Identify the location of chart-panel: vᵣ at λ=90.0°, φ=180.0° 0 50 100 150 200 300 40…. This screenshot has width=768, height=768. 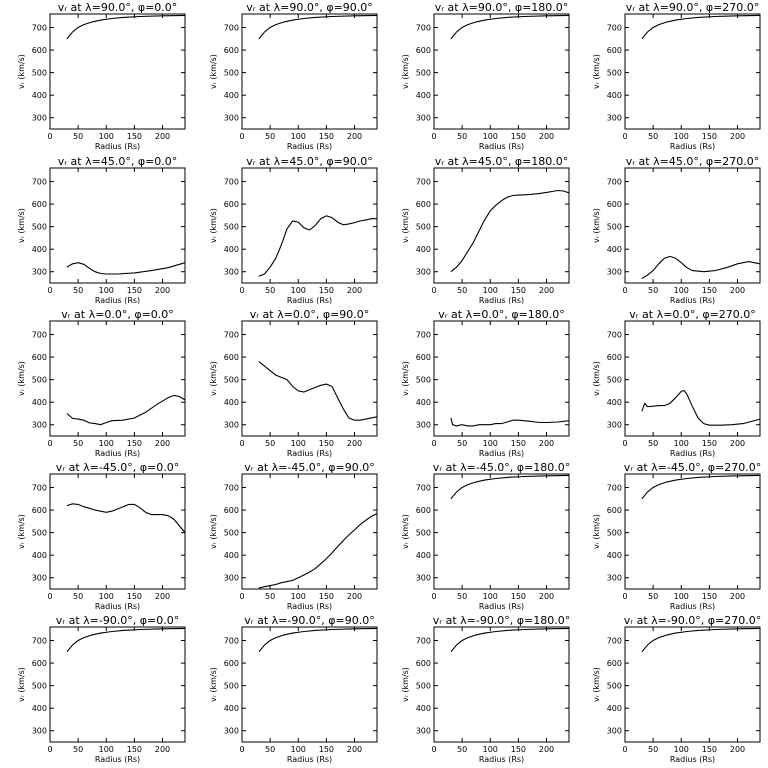
(485, 76).